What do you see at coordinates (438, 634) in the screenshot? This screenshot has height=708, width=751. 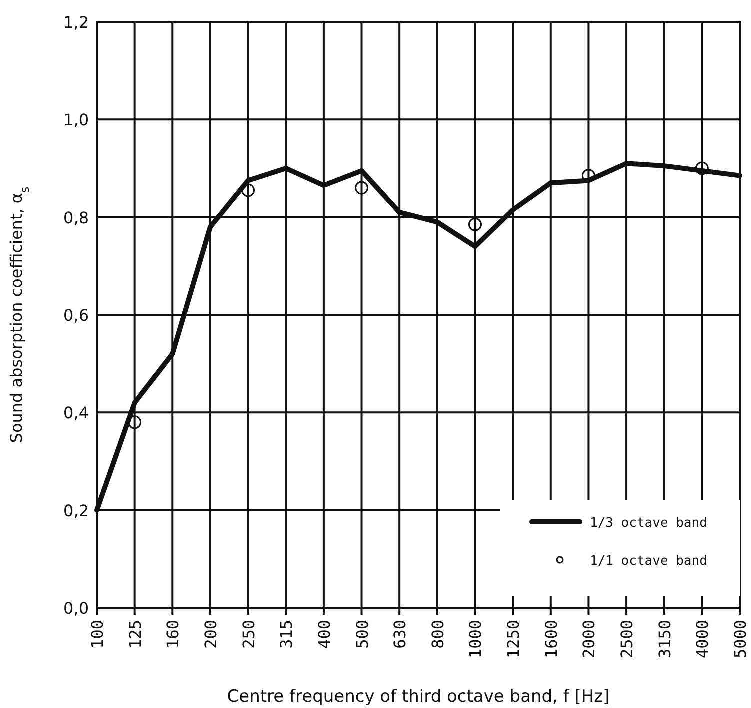 I see `x-tick-label: 800` at bounding box center [438, 634].